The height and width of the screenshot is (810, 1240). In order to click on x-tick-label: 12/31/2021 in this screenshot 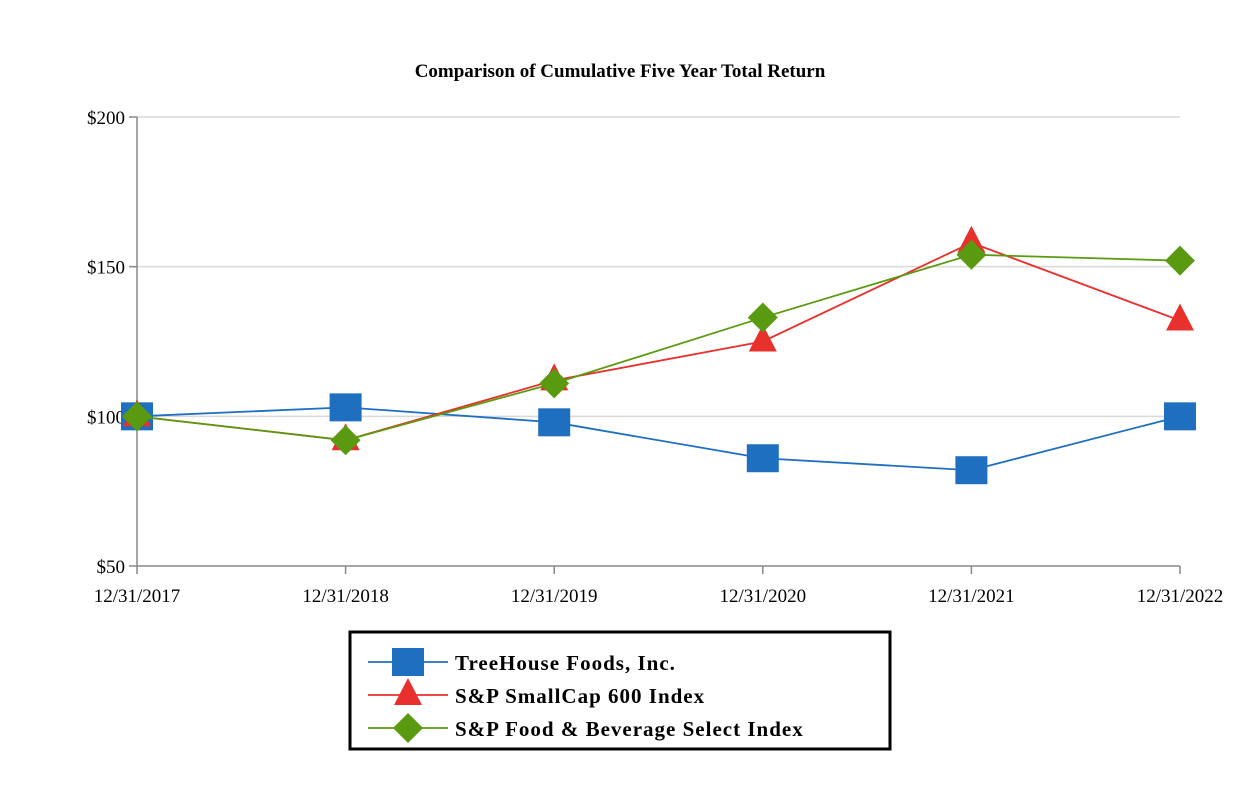, I will do `click(971, 596)`.